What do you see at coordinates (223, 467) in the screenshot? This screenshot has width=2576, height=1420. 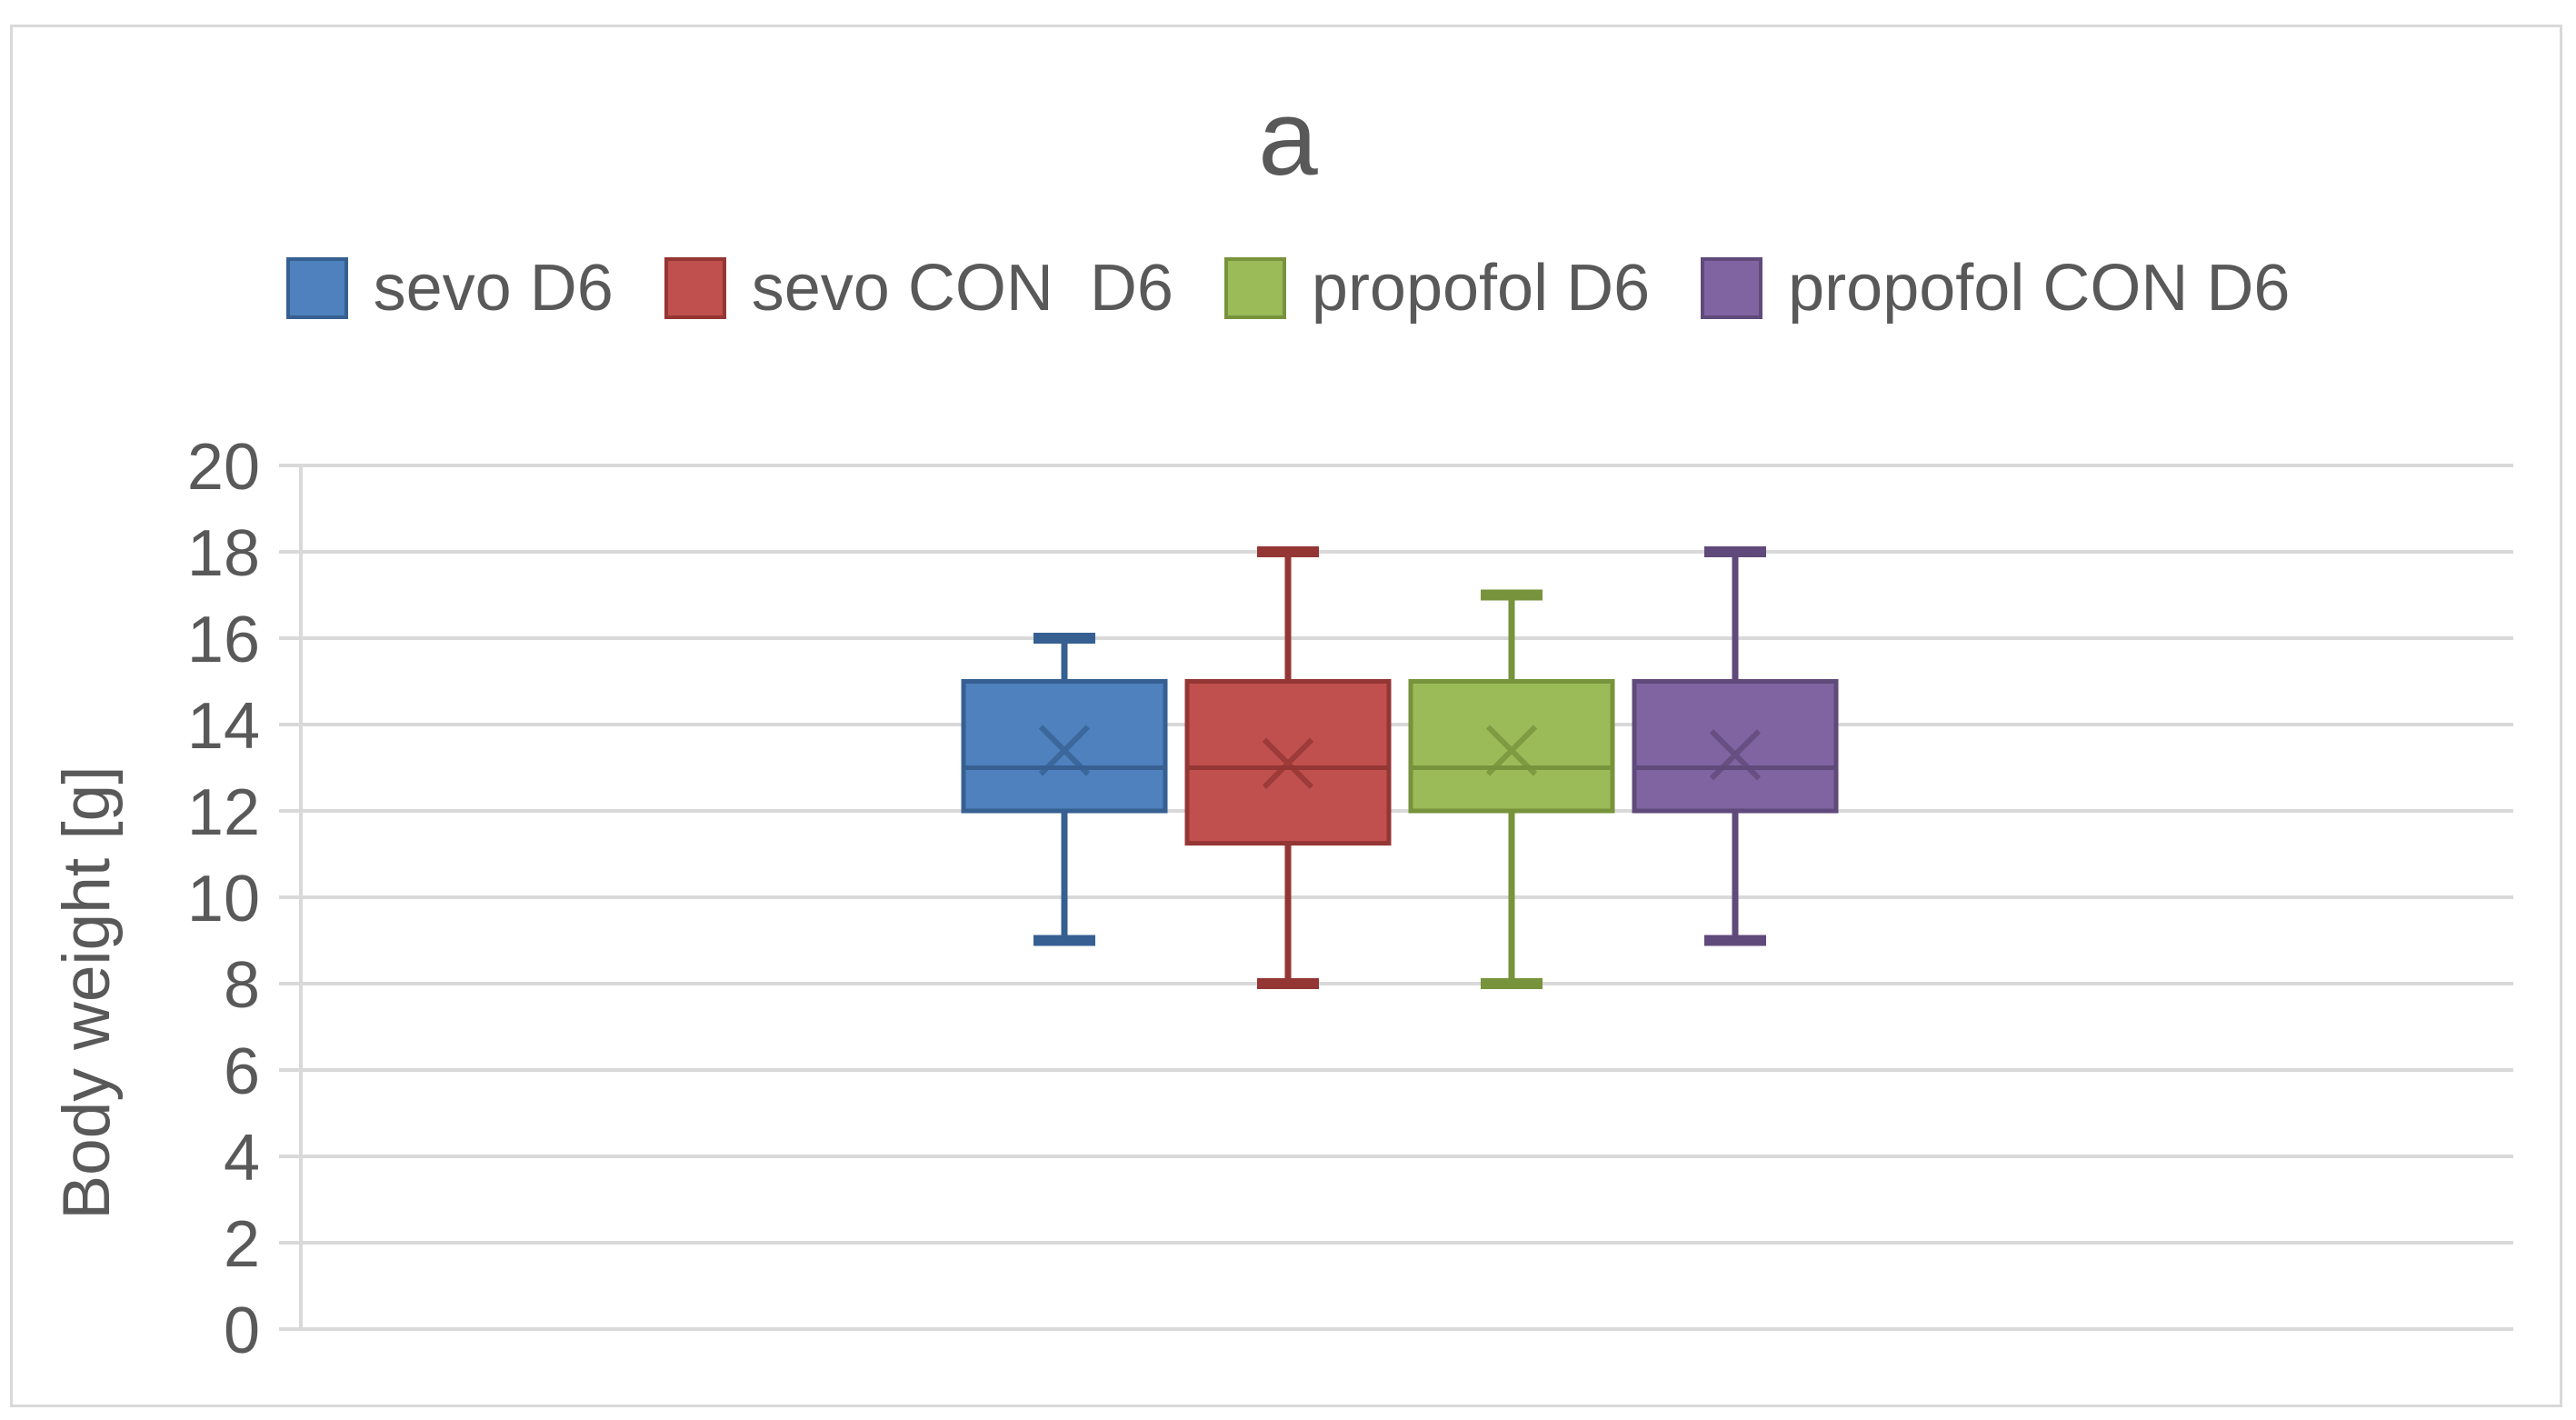 I see `y-tick-label-20: 20` at bounding box center [223, 467].